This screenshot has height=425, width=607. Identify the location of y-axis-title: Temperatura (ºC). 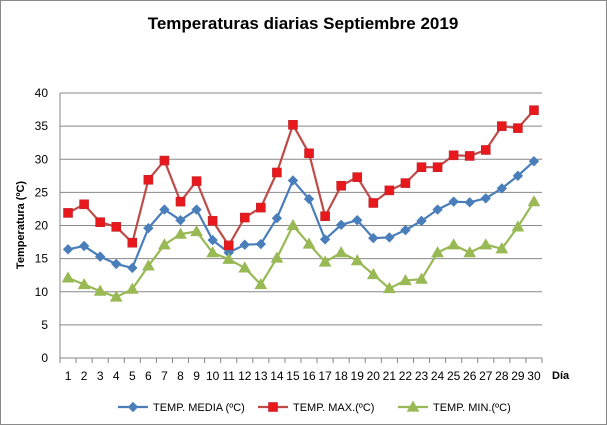
(21, 225).